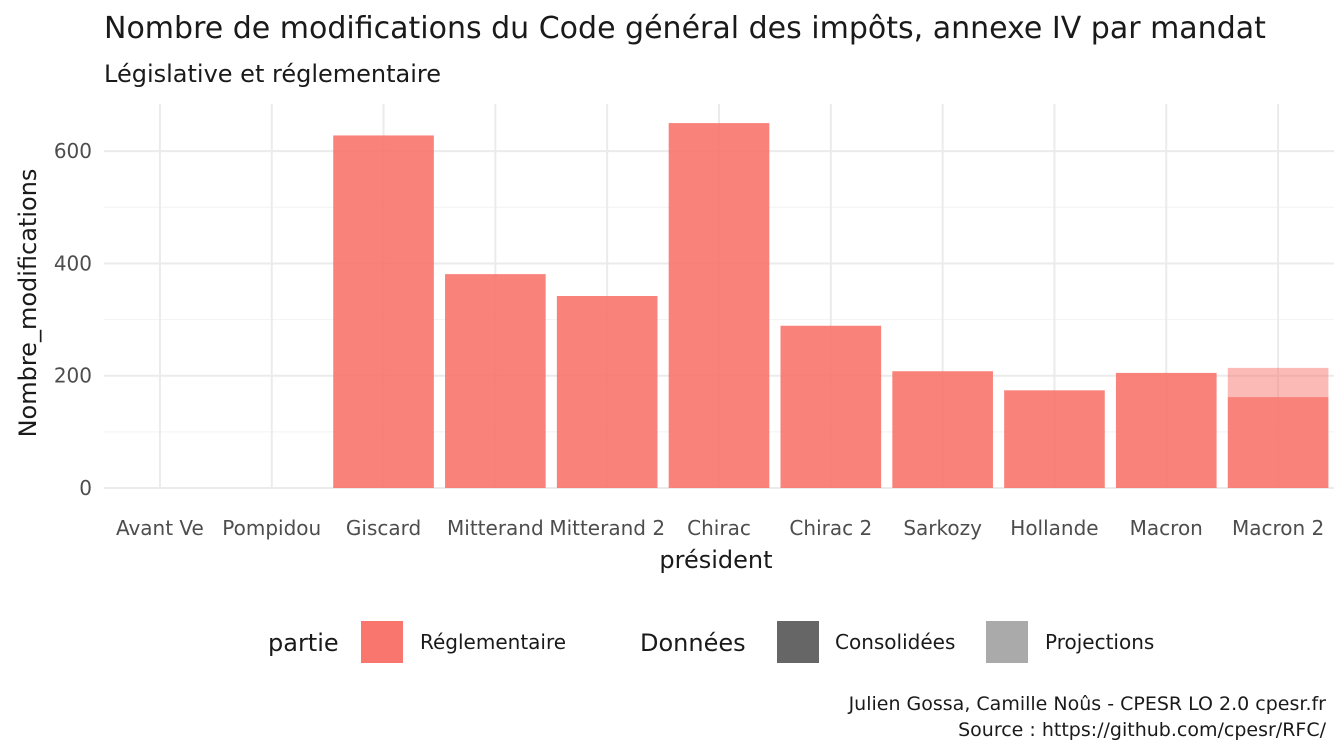  I want to click on legend-title-partie: partie, so click(303, 643).